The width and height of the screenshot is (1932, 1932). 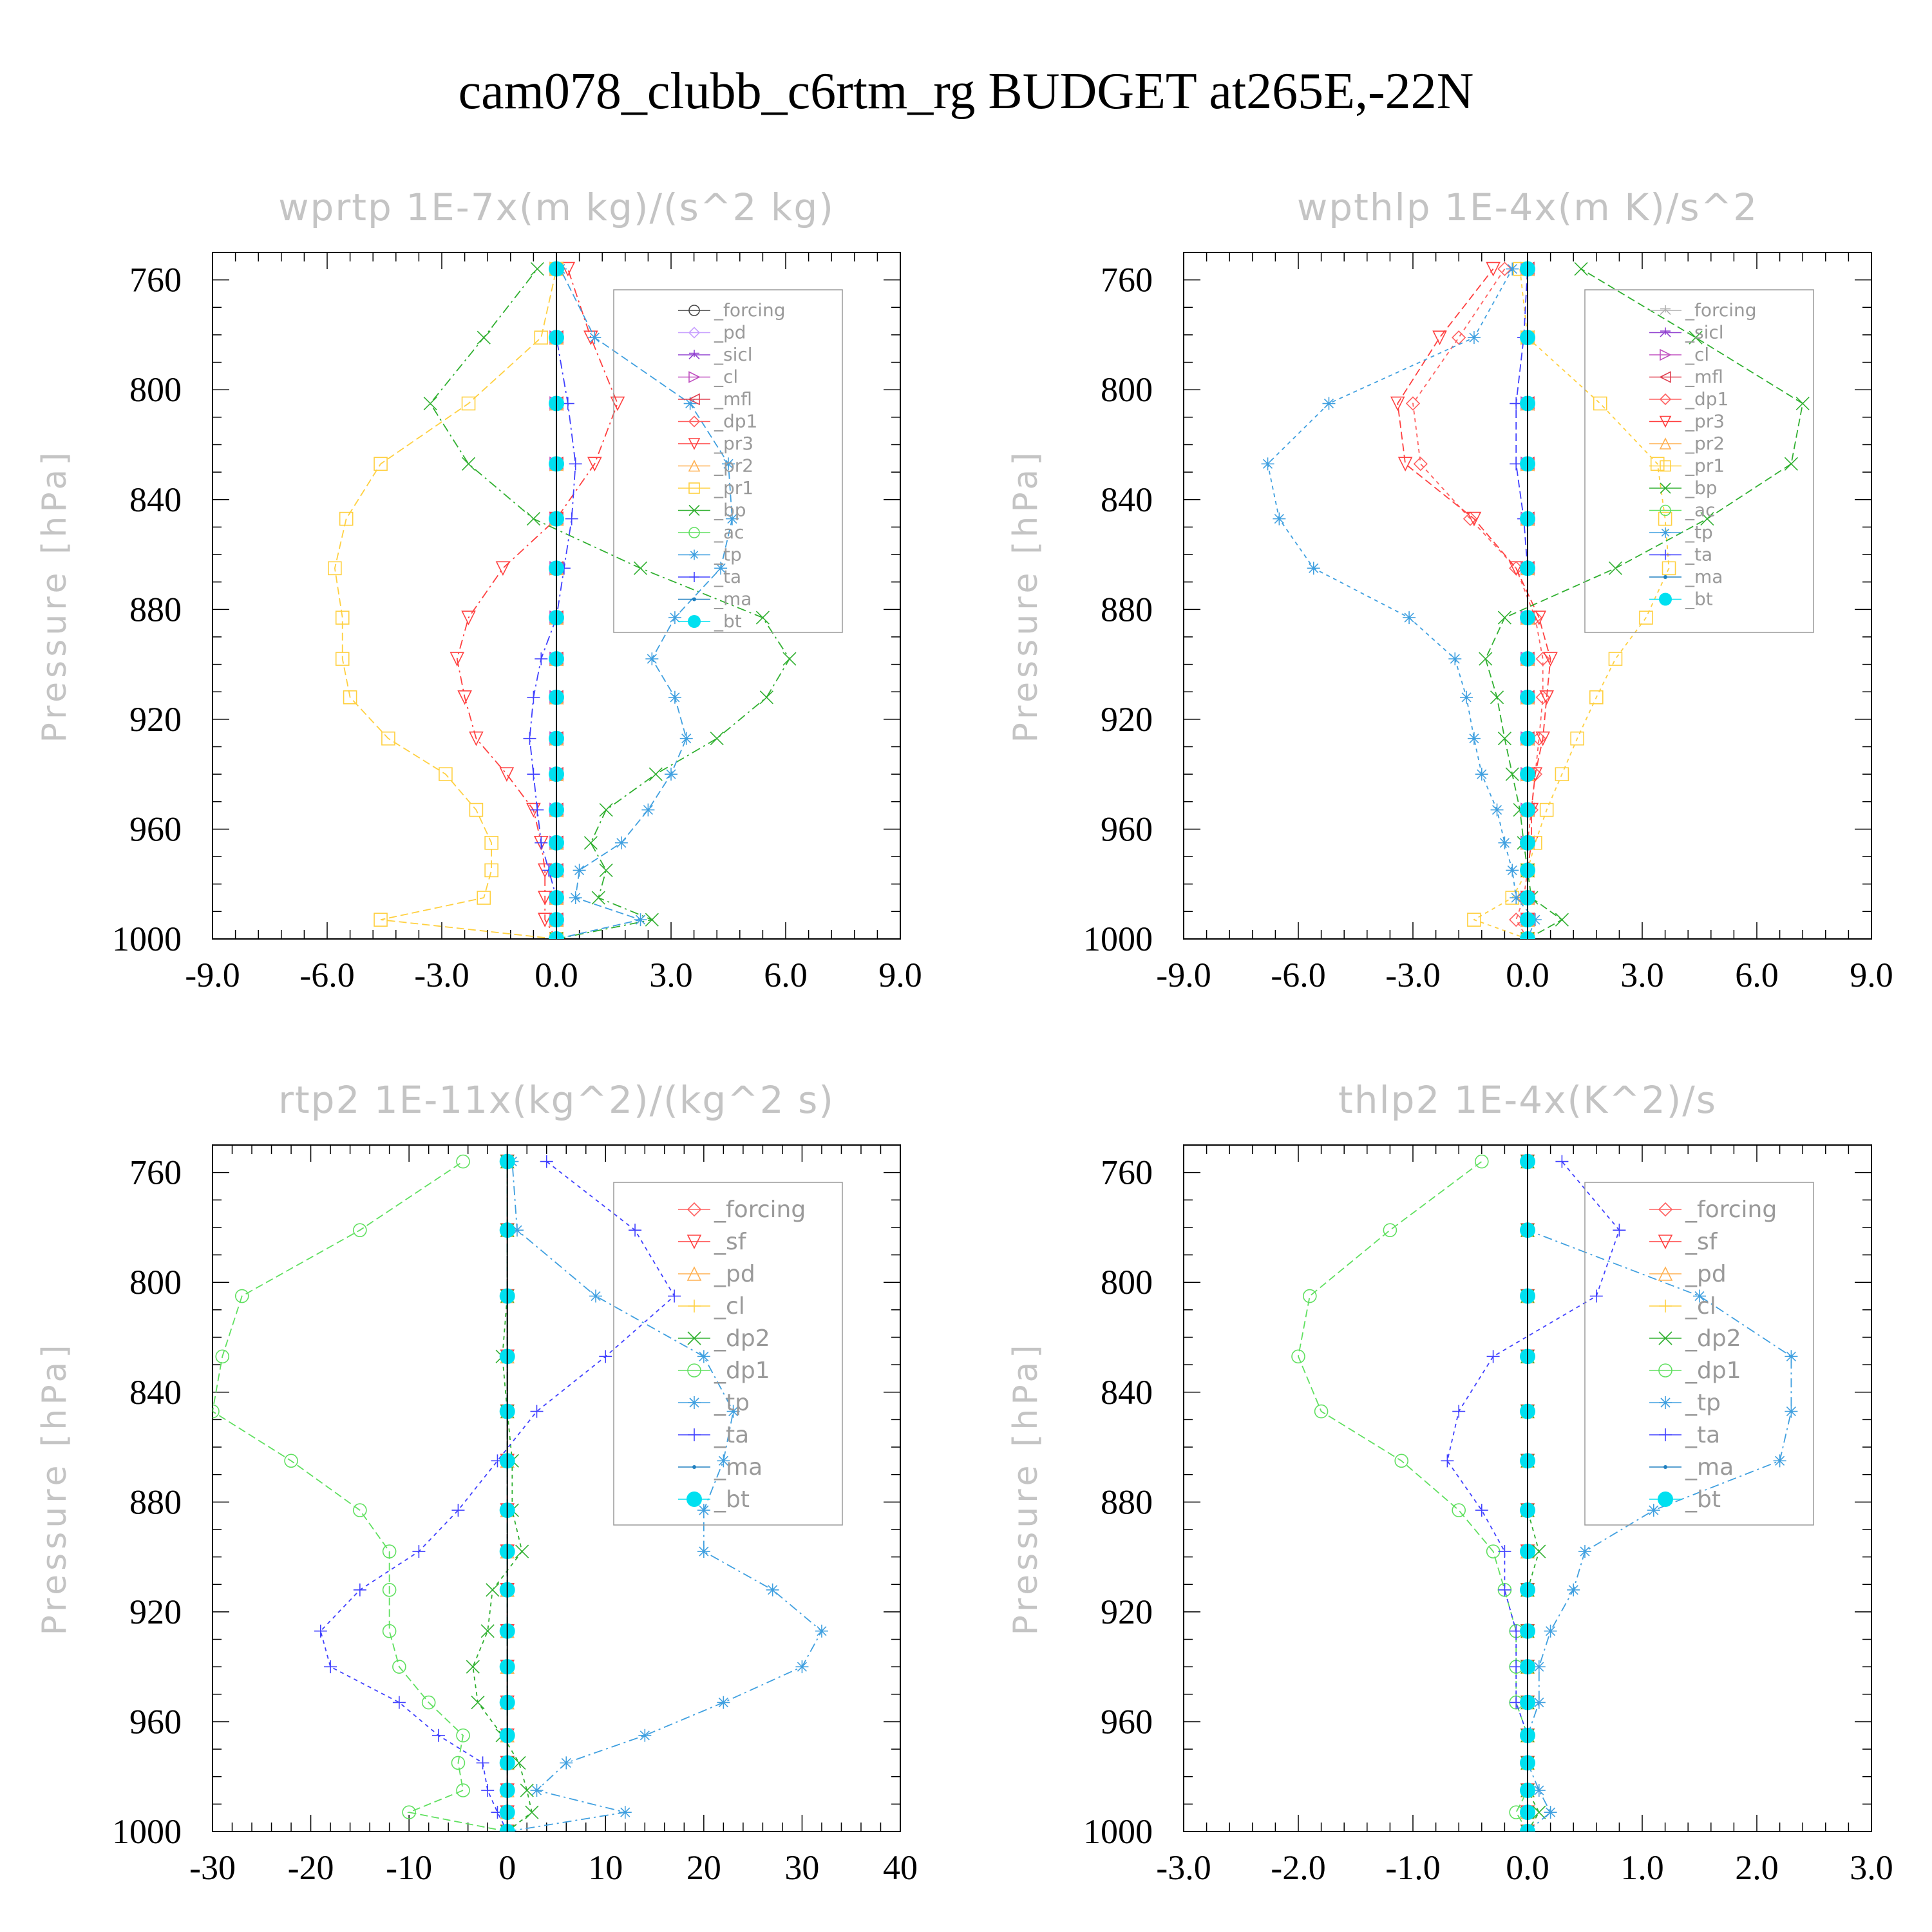 What do you see at coordinates (750, 310) in the screenshot?
I see `legend-label: _forcing` at bounding box center [750, 310].